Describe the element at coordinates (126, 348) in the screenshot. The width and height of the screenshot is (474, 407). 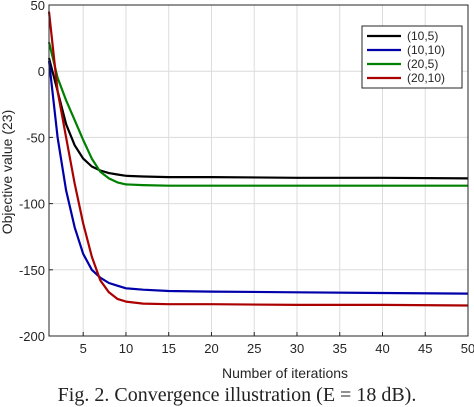
I see `x-tick-label: 10` at that location.